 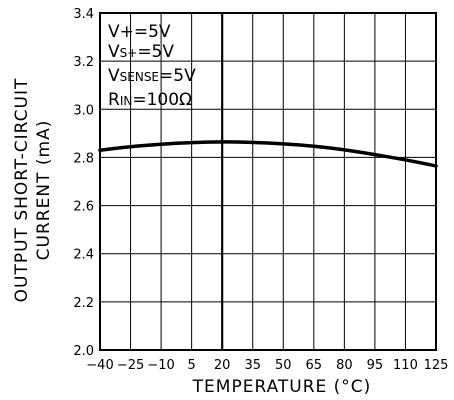 What do you see at coordinates (267, 365) in the screenshot?
I see `x-tick-labels: −40 −25 −10 5 20 35 50 65 80 95 110 125` at bounding box center [267, 365].